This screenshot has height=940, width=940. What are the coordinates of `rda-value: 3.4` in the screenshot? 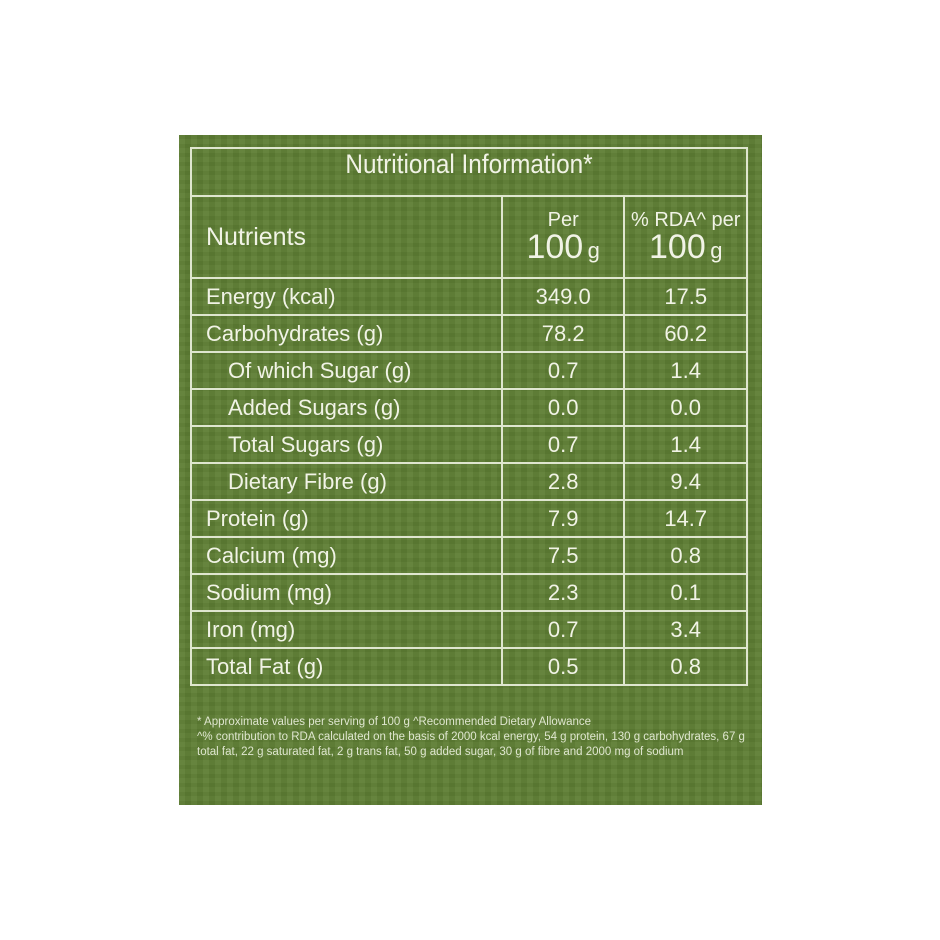 It's located at (685, 629).